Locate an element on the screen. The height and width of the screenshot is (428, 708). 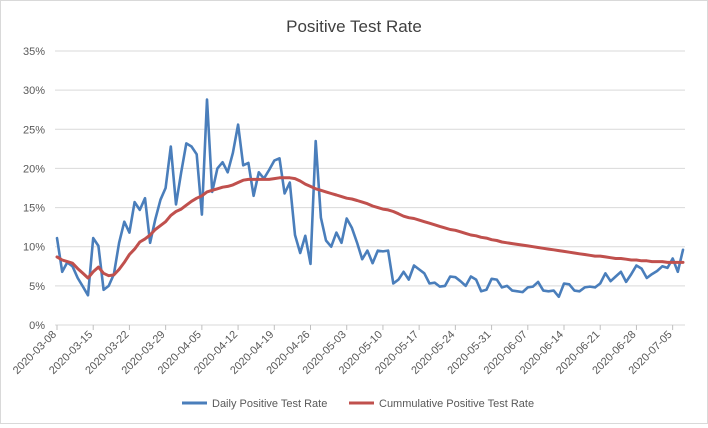
legend-label: Daily Positive Test Rate is located at coordinates (269, 404).